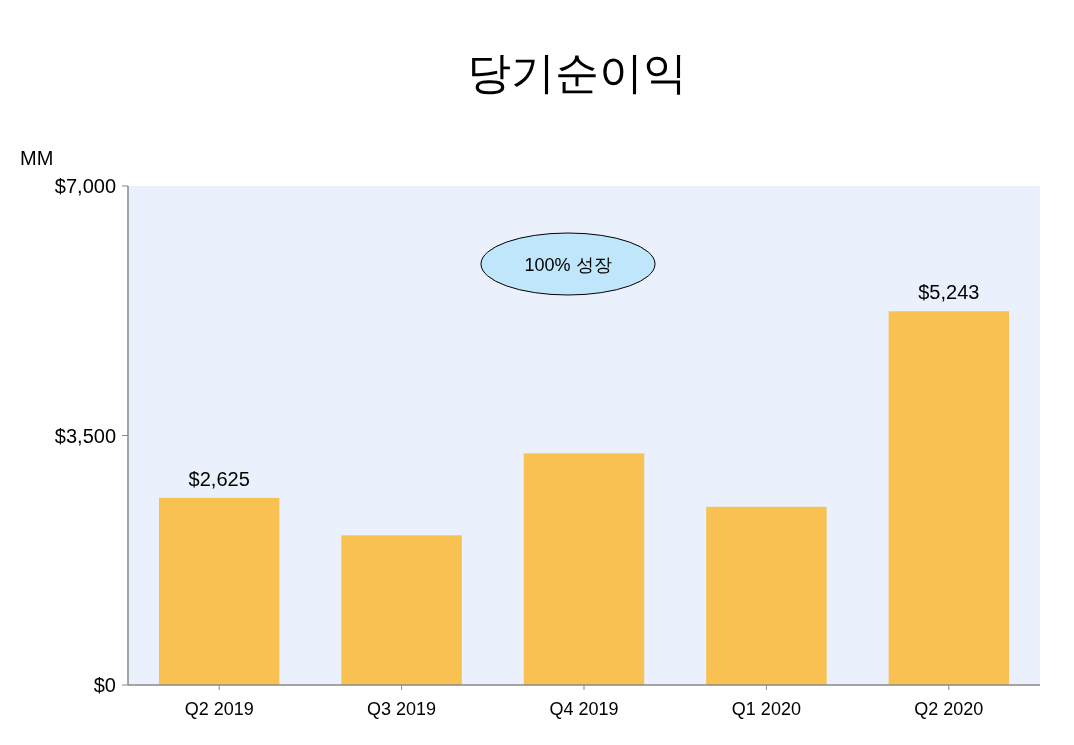  What do you see at coordinates (568, 265) in the screenshot?
I see `annotation: 100% 성장` at bounding box center [568, 265].